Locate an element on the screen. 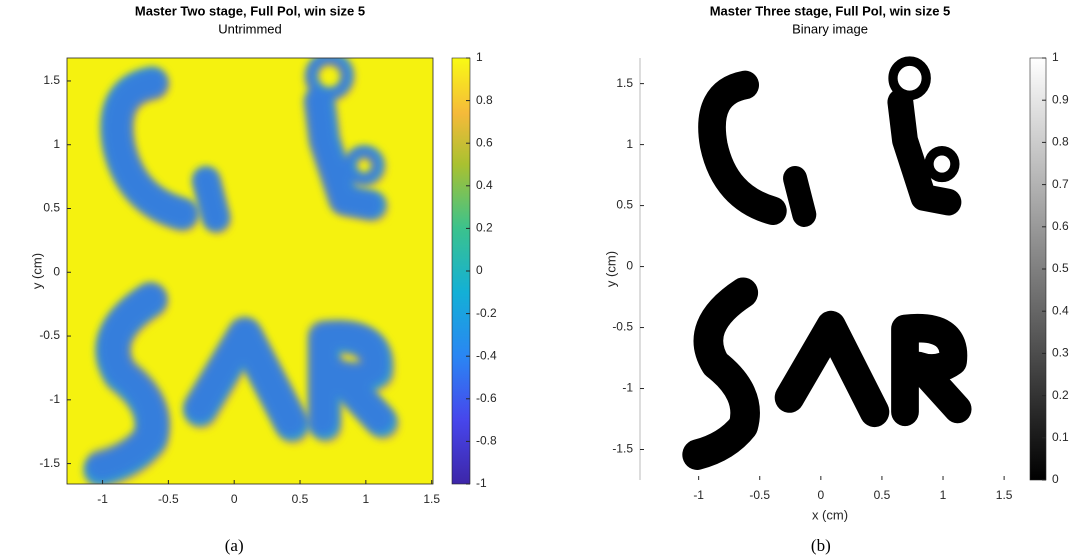 Image resolution: width=1092 pixels, height=557 pixels. colorbar-tick-label: 0.9 is located at coordinates (1060, 99).